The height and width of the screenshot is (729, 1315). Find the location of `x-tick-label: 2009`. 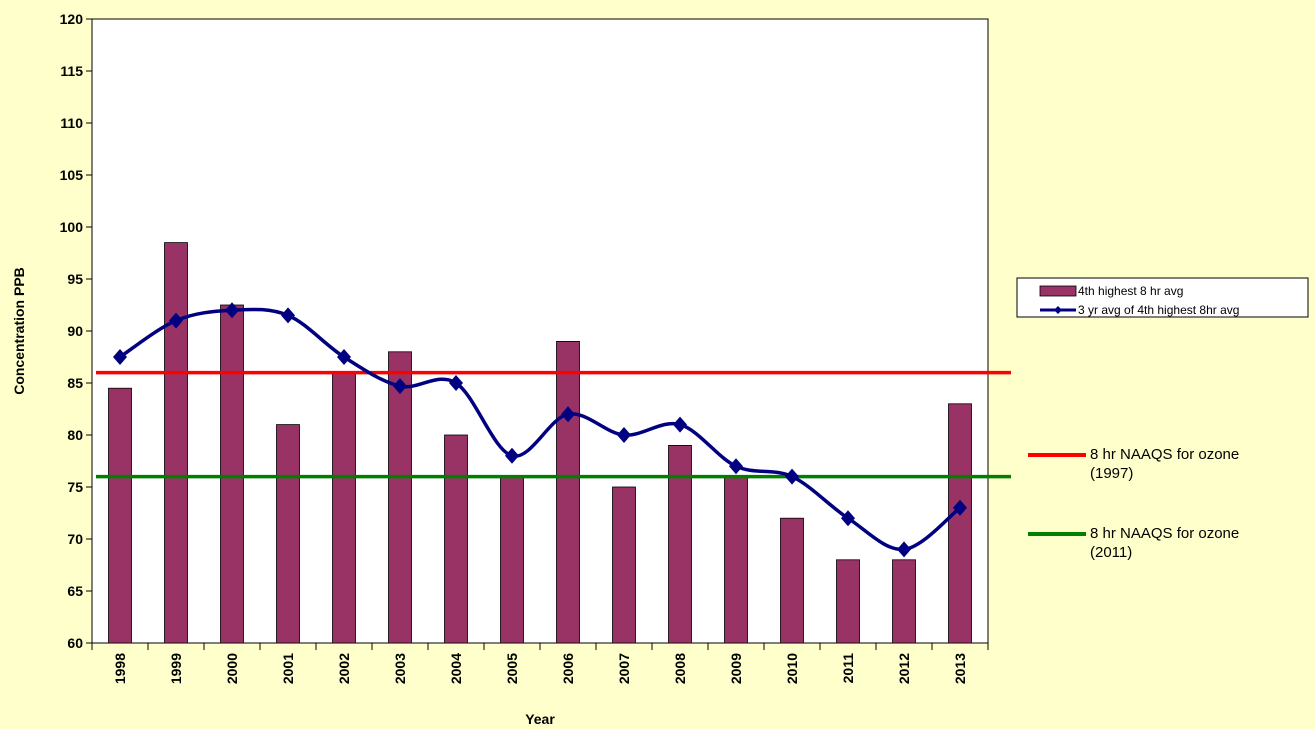

x-tick-label: 2009 is located at coordinates (736, 668).